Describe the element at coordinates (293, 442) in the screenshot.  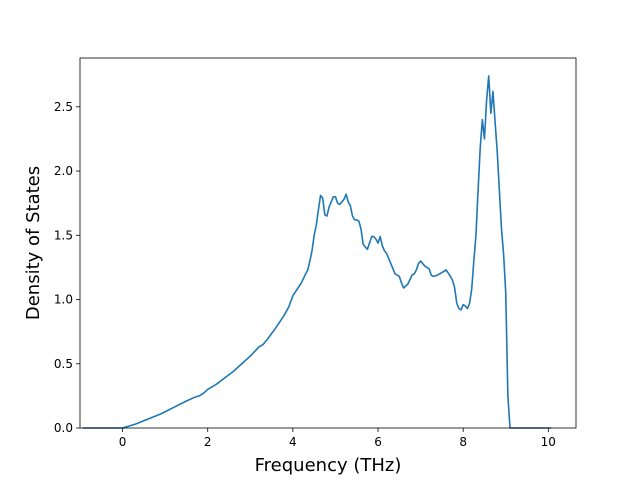
I see `x-tick-label: 4` at that location.